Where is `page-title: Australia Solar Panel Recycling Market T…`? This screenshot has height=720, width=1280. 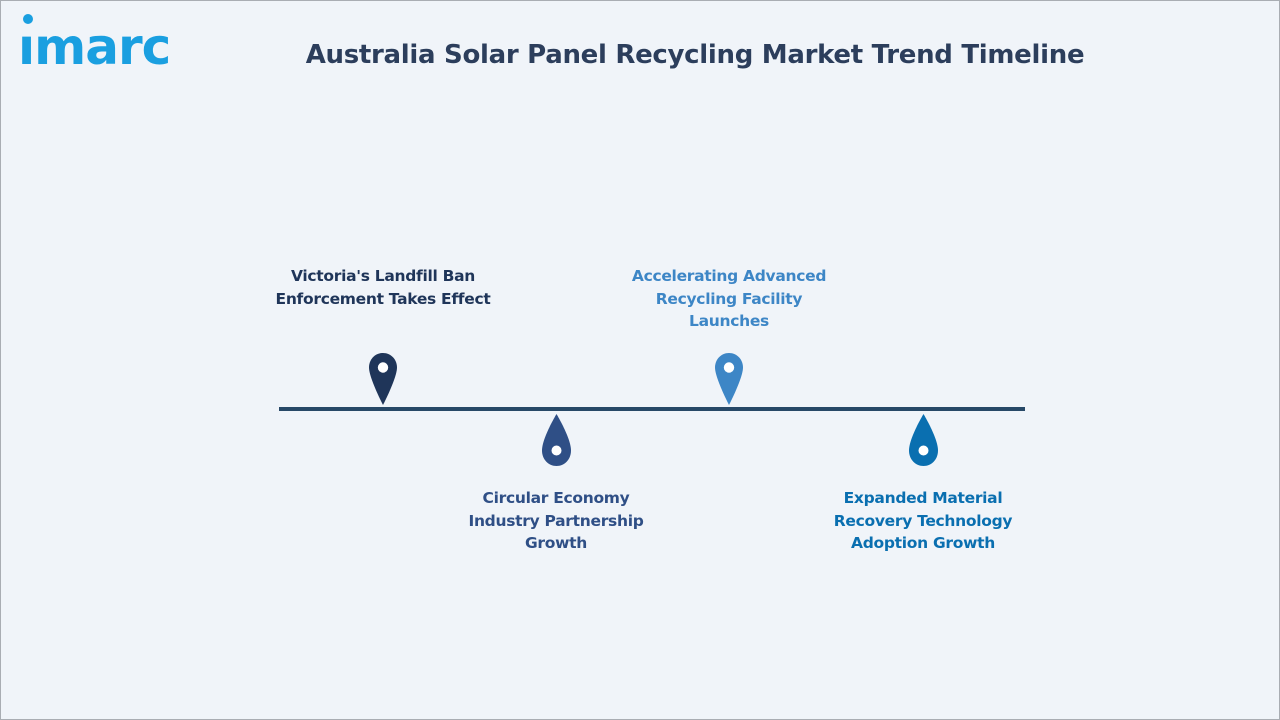
page-title: Australia Solar Panel Recycling Market T… is located at coordinates (695, 55).